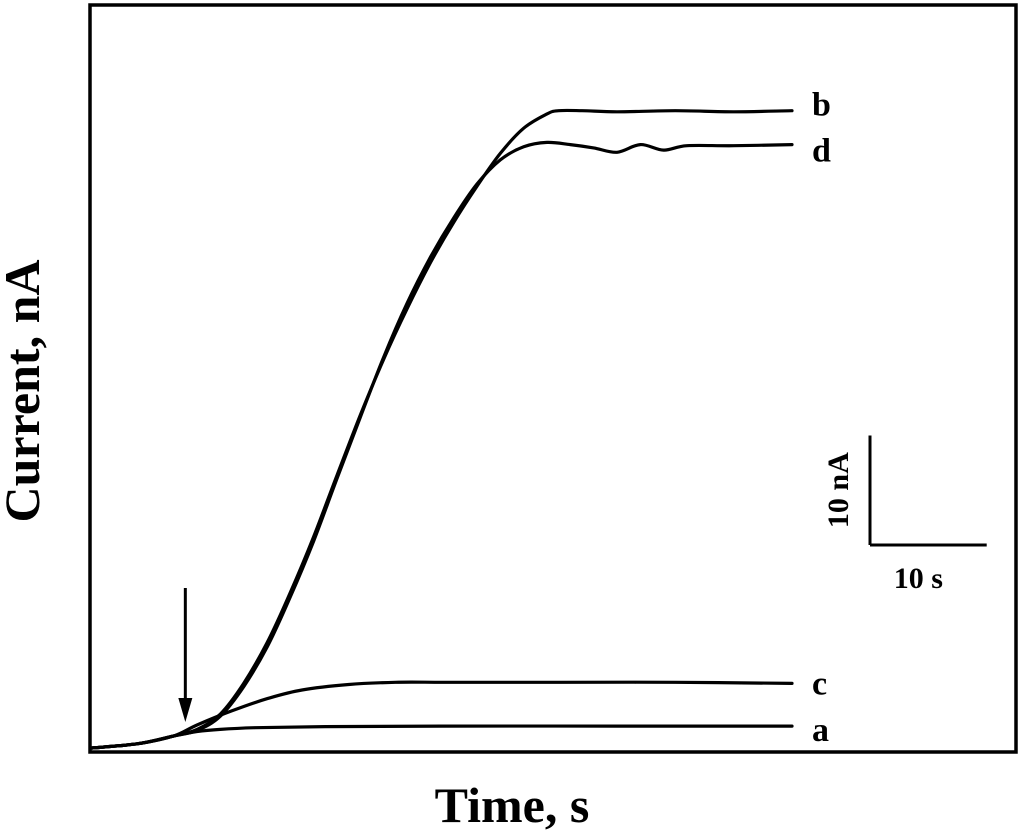  Describe the element at coordinates (838, 490) in the screenshot. I see `scale-bar-y-label: 10 nA` at that location.